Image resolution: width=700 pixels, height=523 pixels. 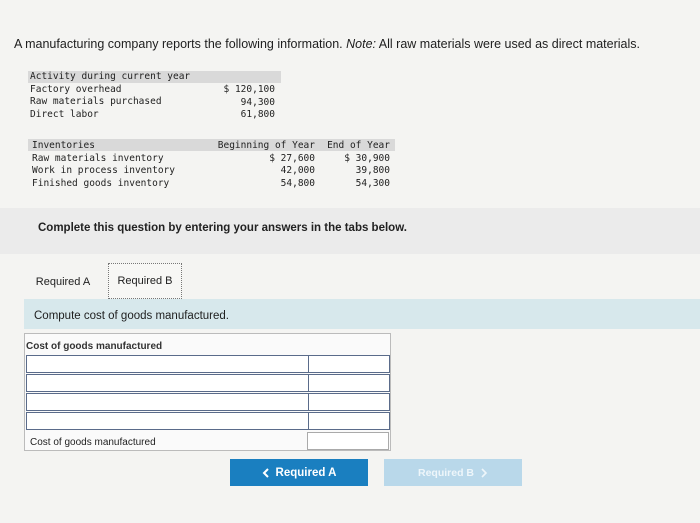 I want to click on total-label: Cost of goods manufactured, so click(x=93, y=442).